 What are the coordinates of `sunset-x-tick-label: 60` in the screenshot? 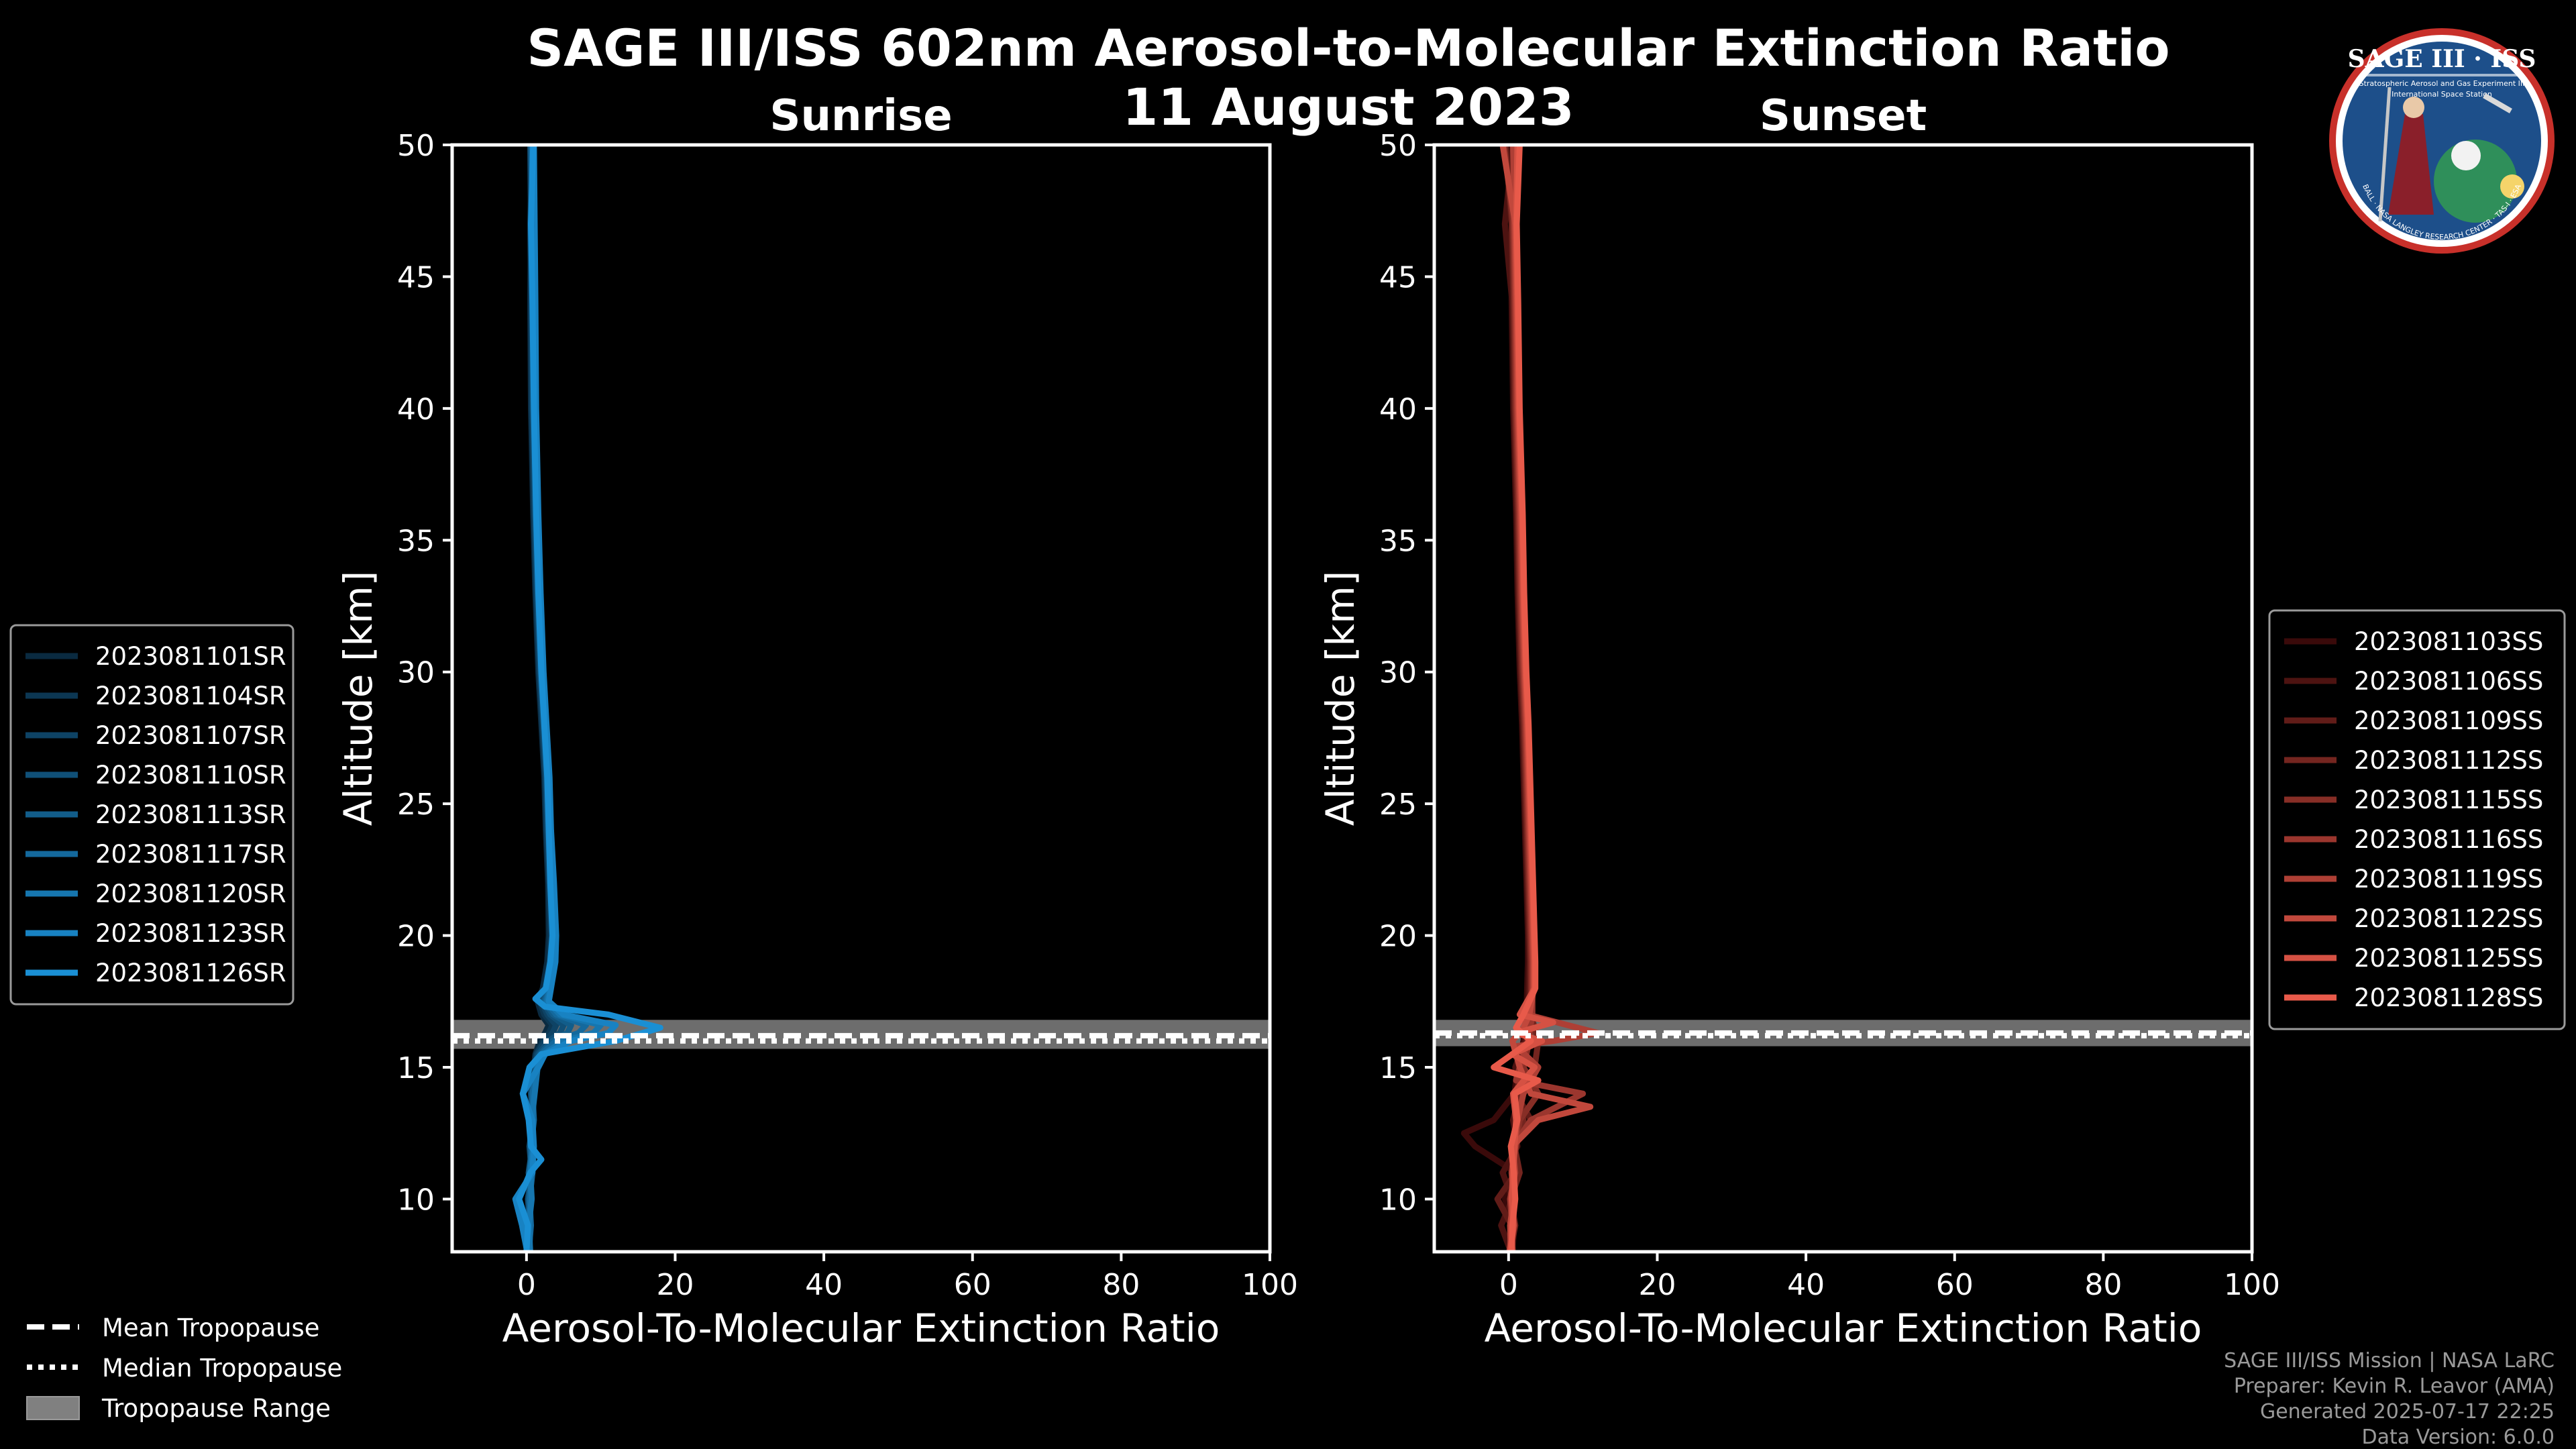 It's located at (1955, 1285).